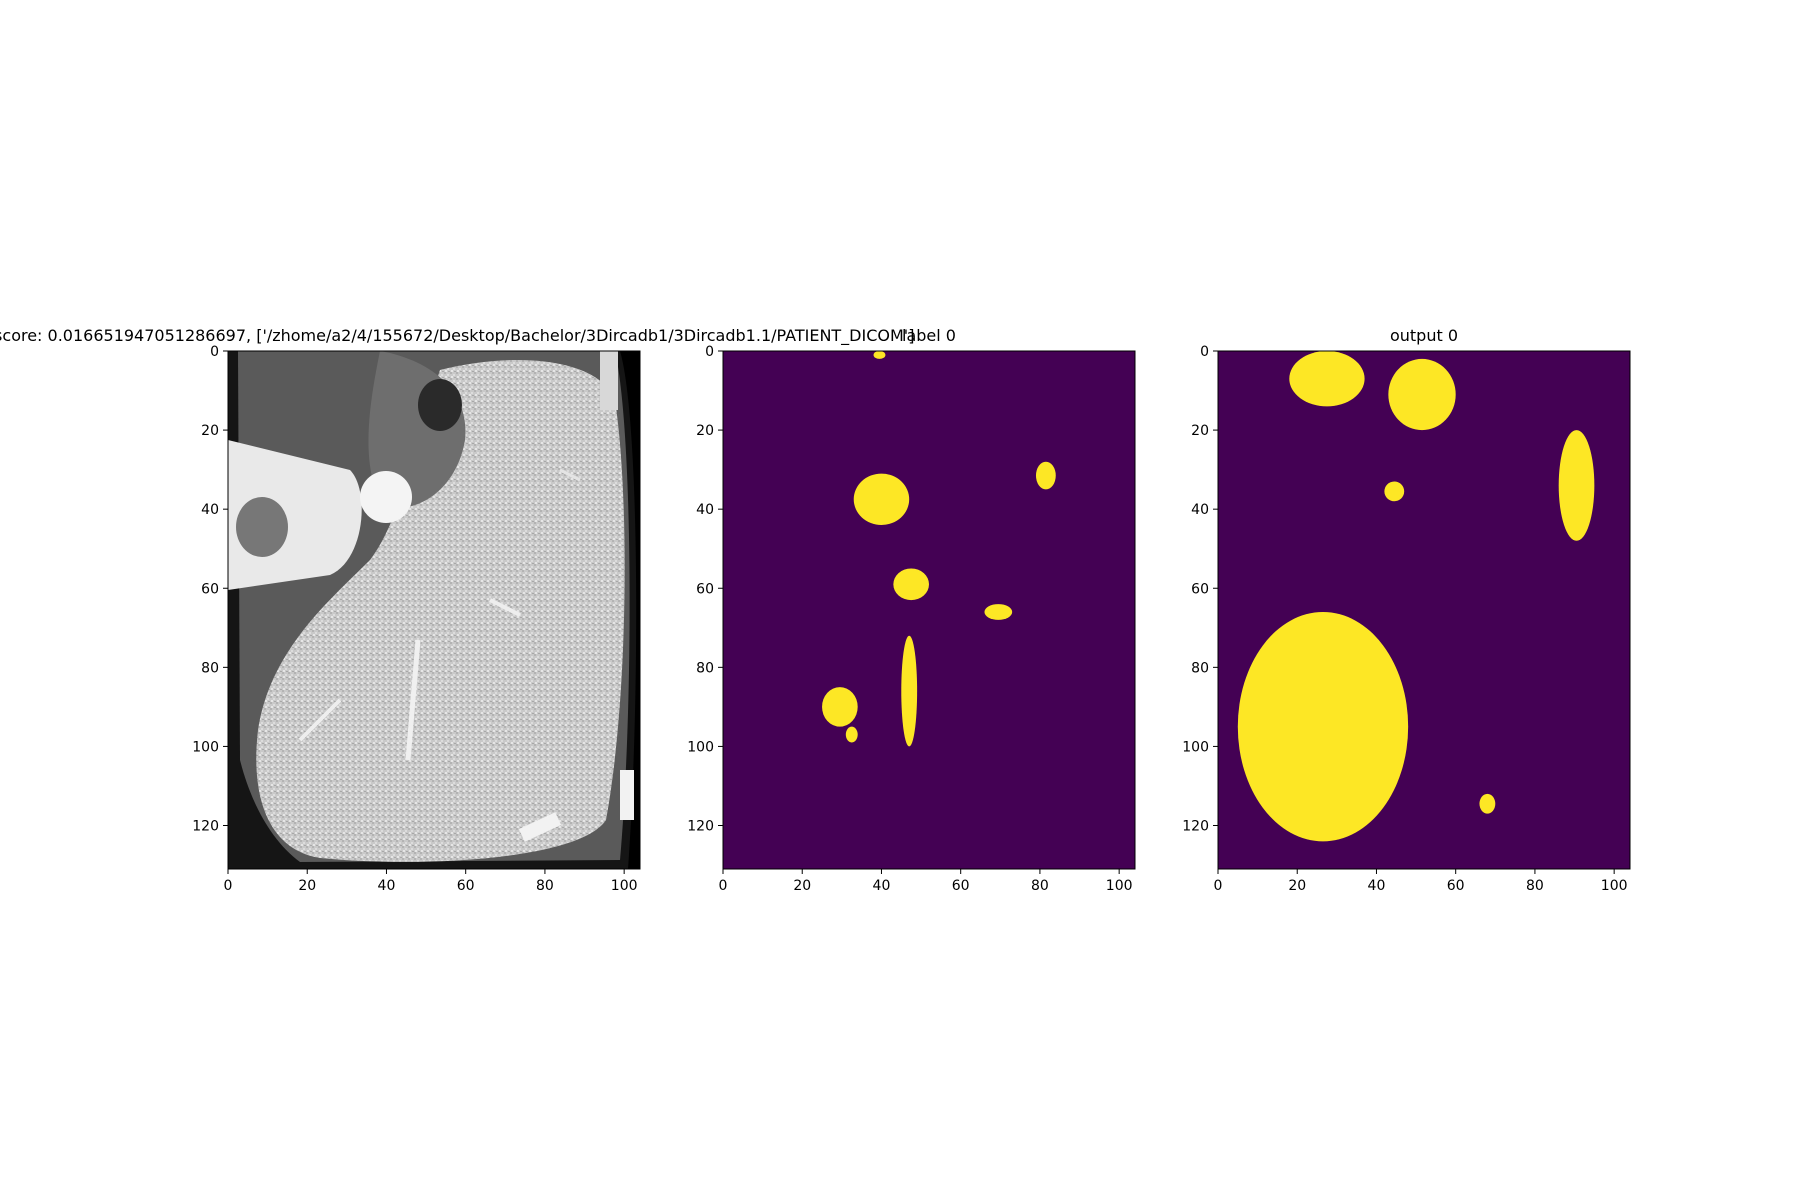 The width and height of the screenshot is (1800, 1200). Describe the element at coordinates (1576, 485) in the screenshot. I see `mask-region-bar-right` at that location.